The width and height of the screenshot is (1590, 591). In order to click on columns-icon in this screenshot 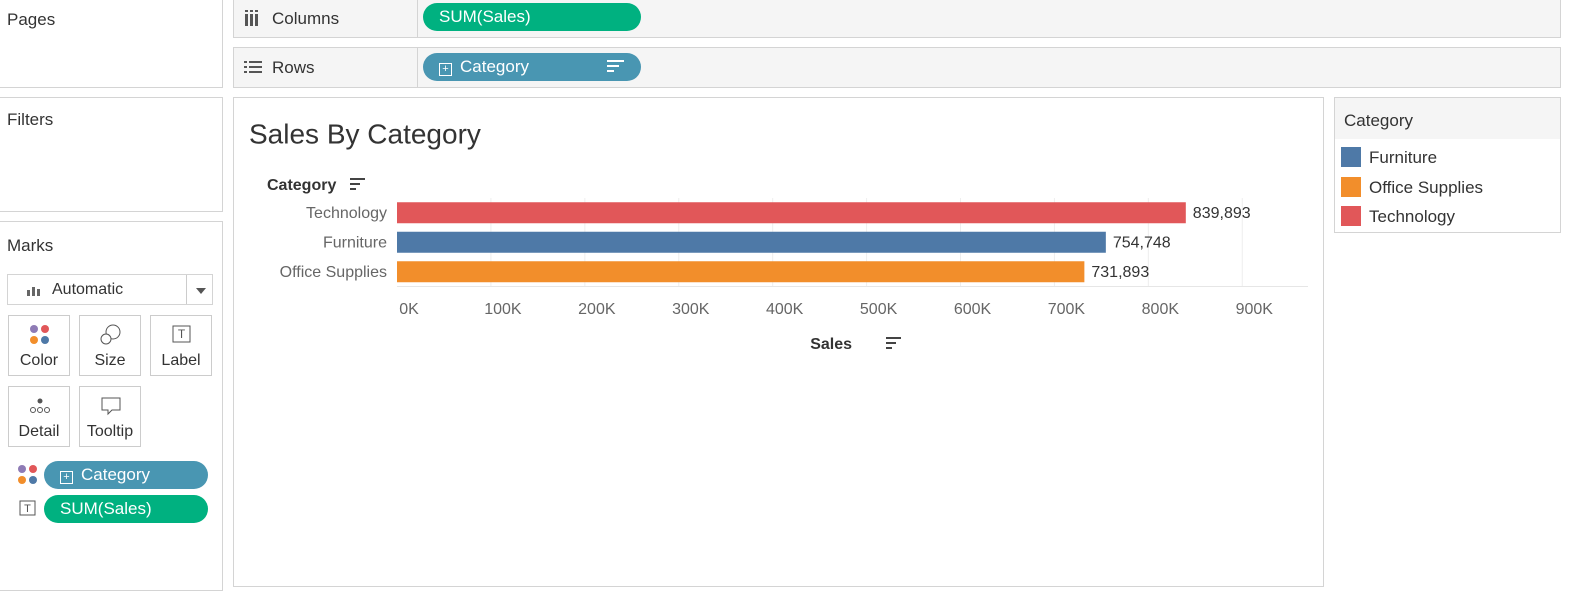, I will do `click(251, 18)`.